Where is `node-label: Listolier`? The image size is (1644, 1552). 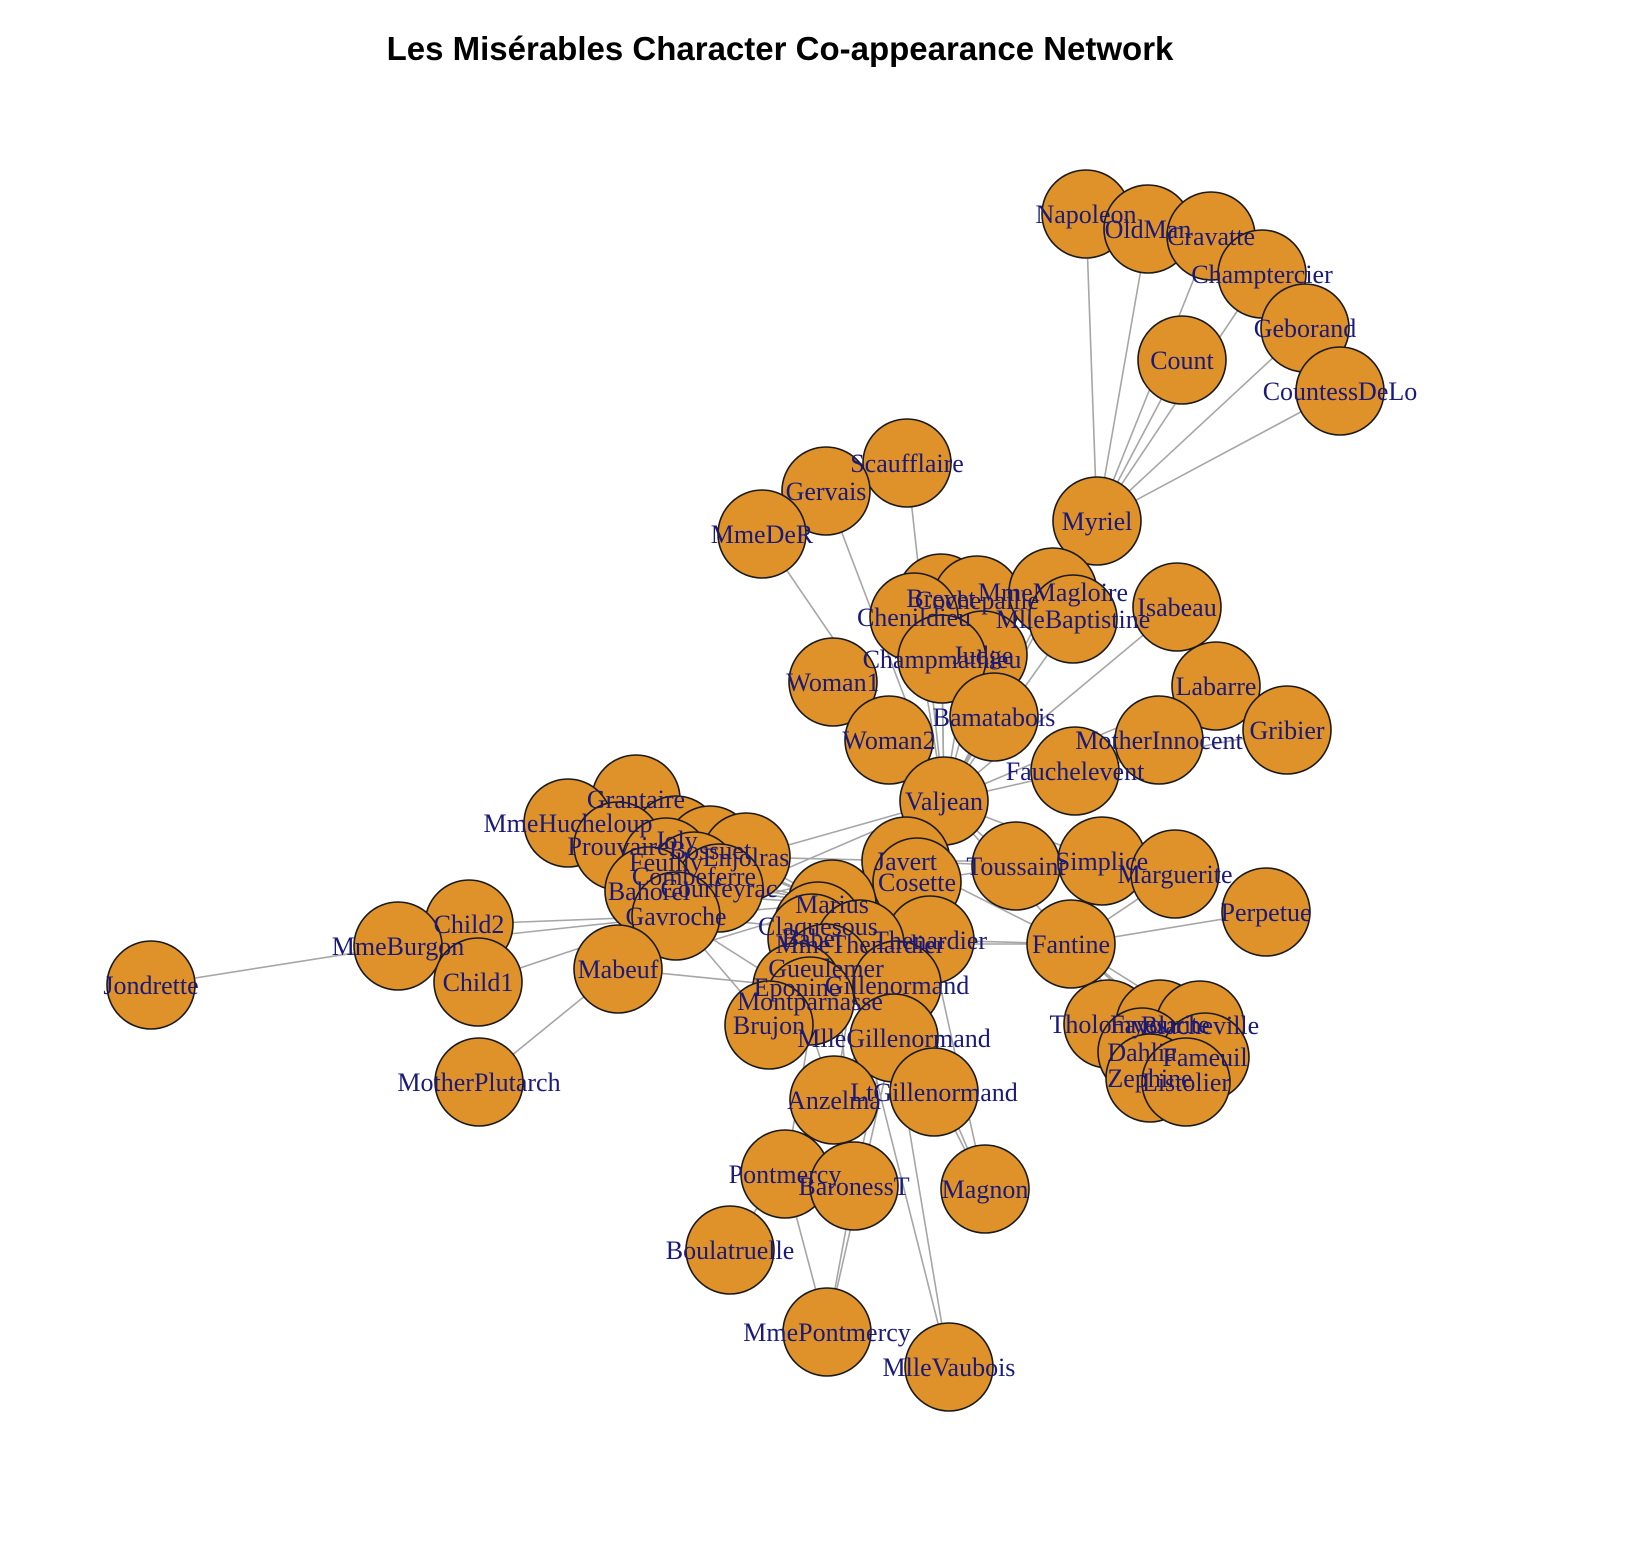 node-label: Listolier is located at coordinates (1186, 1082).